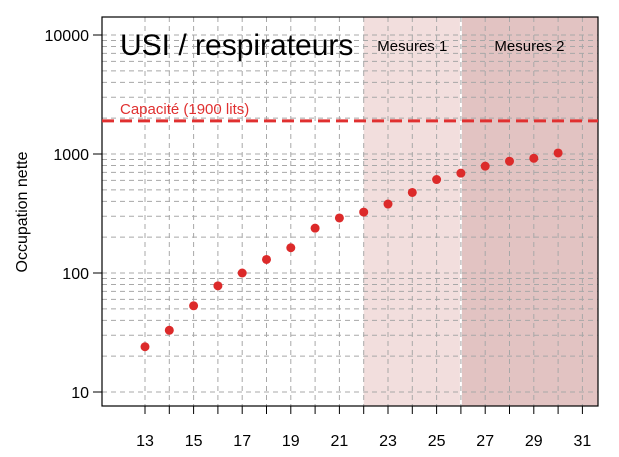 The image size is (619, 457). I want to click on y-tick-label: 10000, so click(67, 36).